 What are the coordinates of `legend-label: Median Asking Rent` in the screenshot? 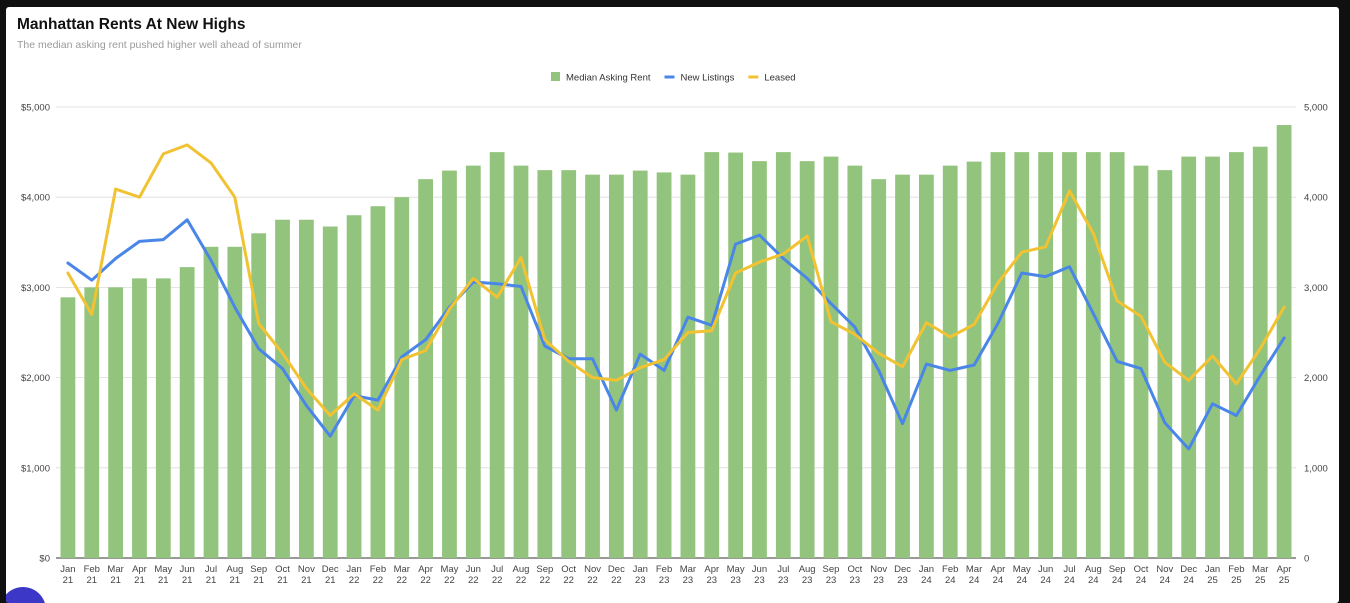 It's located at (608, 78).